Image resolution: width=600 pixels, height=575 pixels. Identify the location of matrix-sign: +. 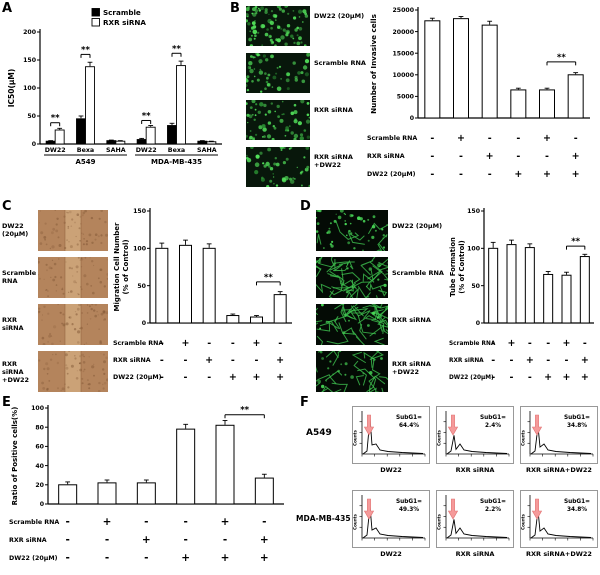
(530, 360).